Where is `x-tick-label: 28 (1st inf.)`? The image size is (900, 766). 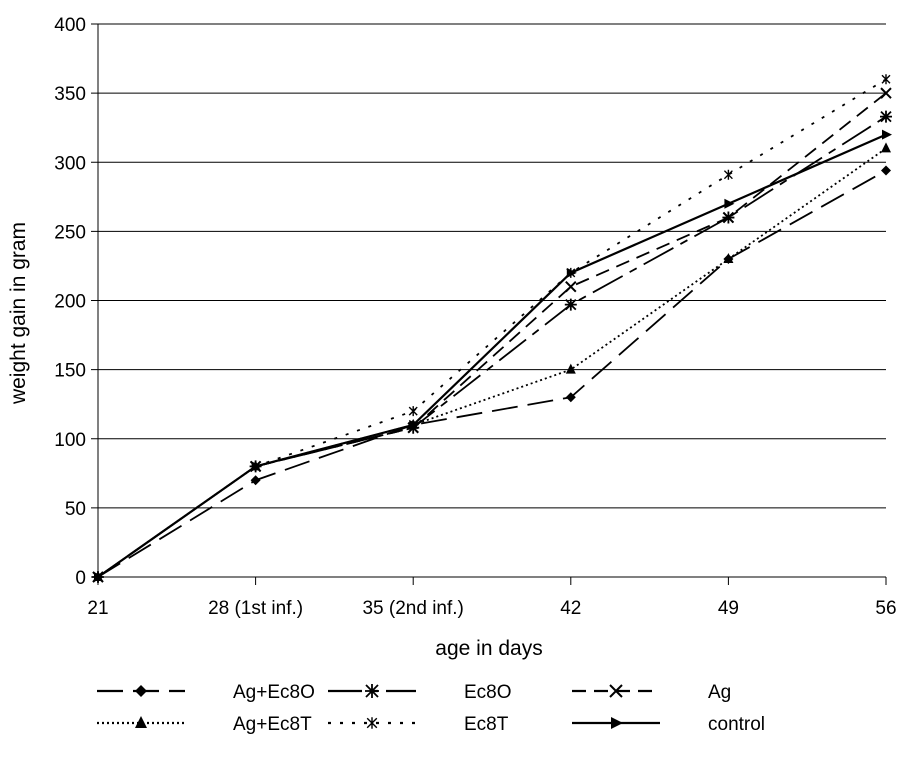
x-tick-label: 28 (1st inf.) is located at coordinates (255, 608).